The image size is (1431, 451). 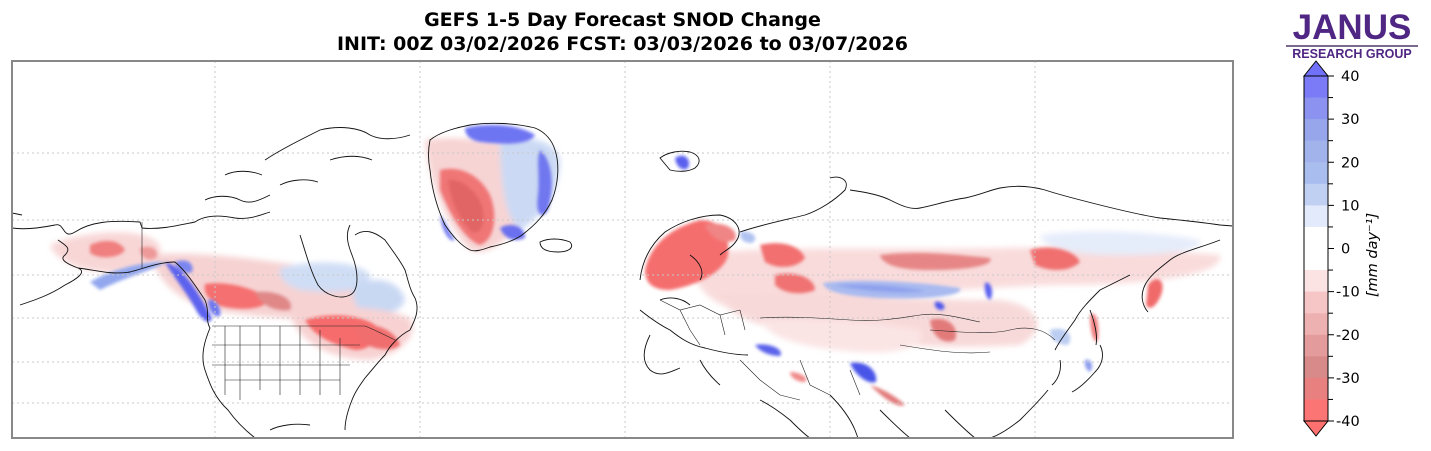 What do you see at coordinates (379, 297) in the screenshot?
I see `shade-quebec-blue` at bounding box center [379, 297].